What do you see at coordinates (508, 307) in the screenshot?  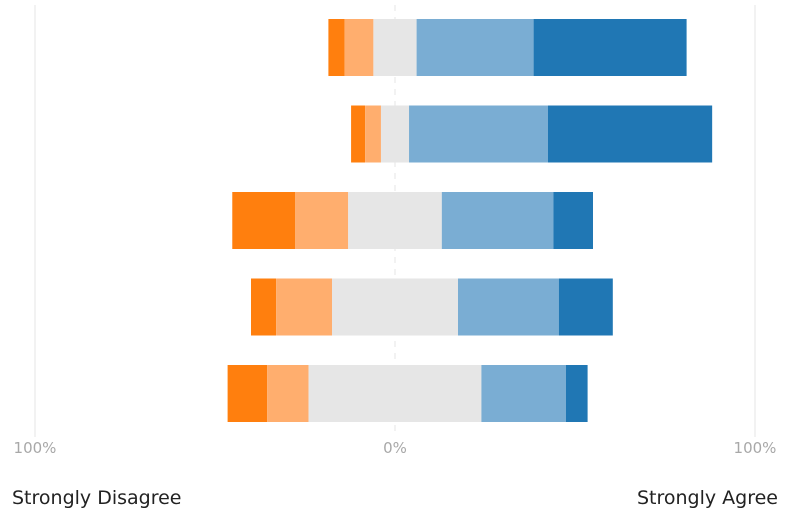 I see `bar-row-4-agree` at bounding box center [508, 307].